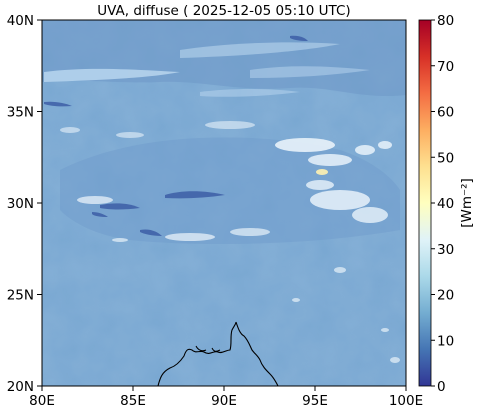 Image resolution: width=480 pixels, height=412 pixels. I want to click on map-title: UVA, diffuse ( 2025-12-05 05:10 UTC), so click(223, 11).